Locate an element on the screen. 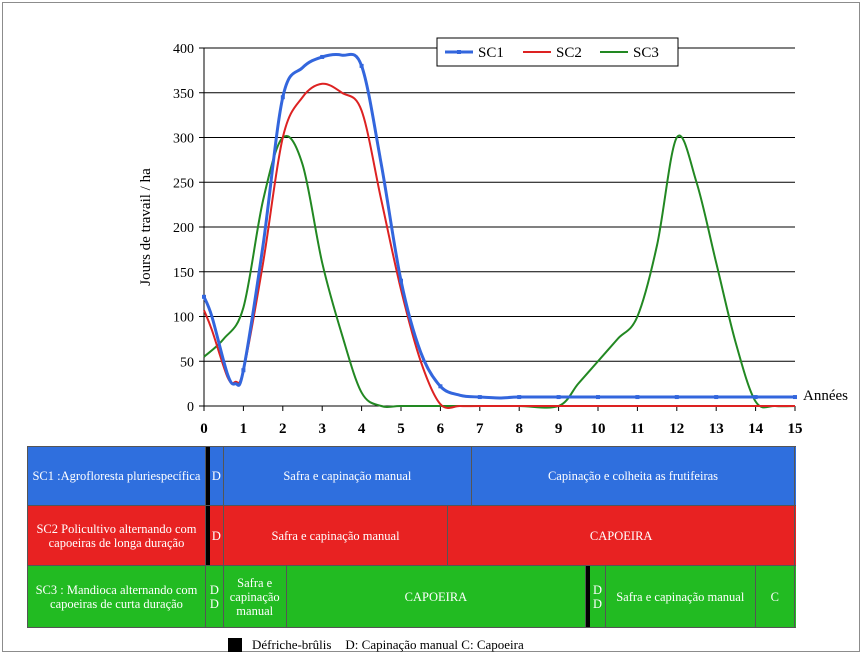 This screenshot has height=656, width=866. y-tick-label-0: 0 is located at coordinates (190, 407).